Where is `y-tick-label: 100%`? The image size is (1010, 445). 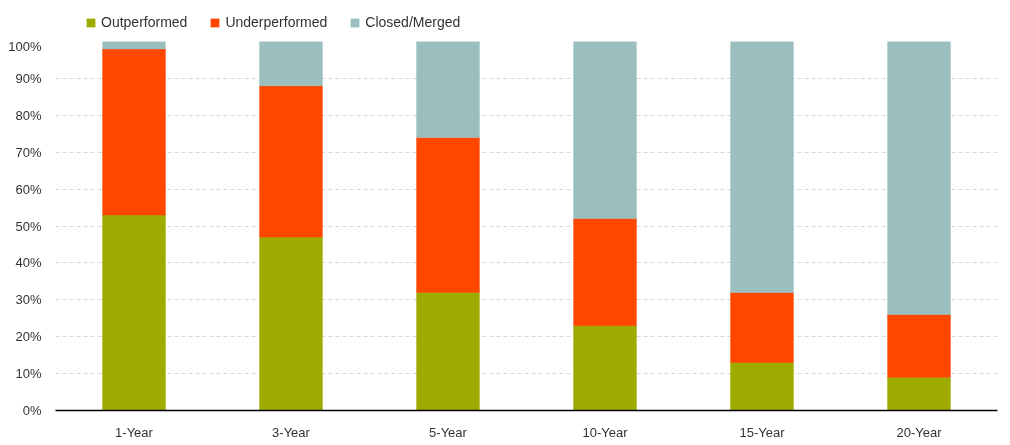
y-tick-label: 100% is located at coordinates (25, 46).